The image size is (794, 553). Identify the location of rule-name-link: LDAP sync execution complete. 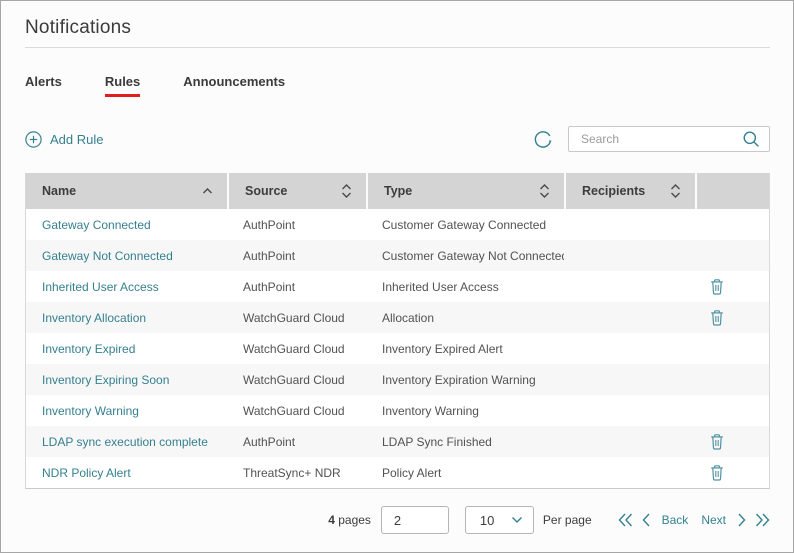
(125, 441).